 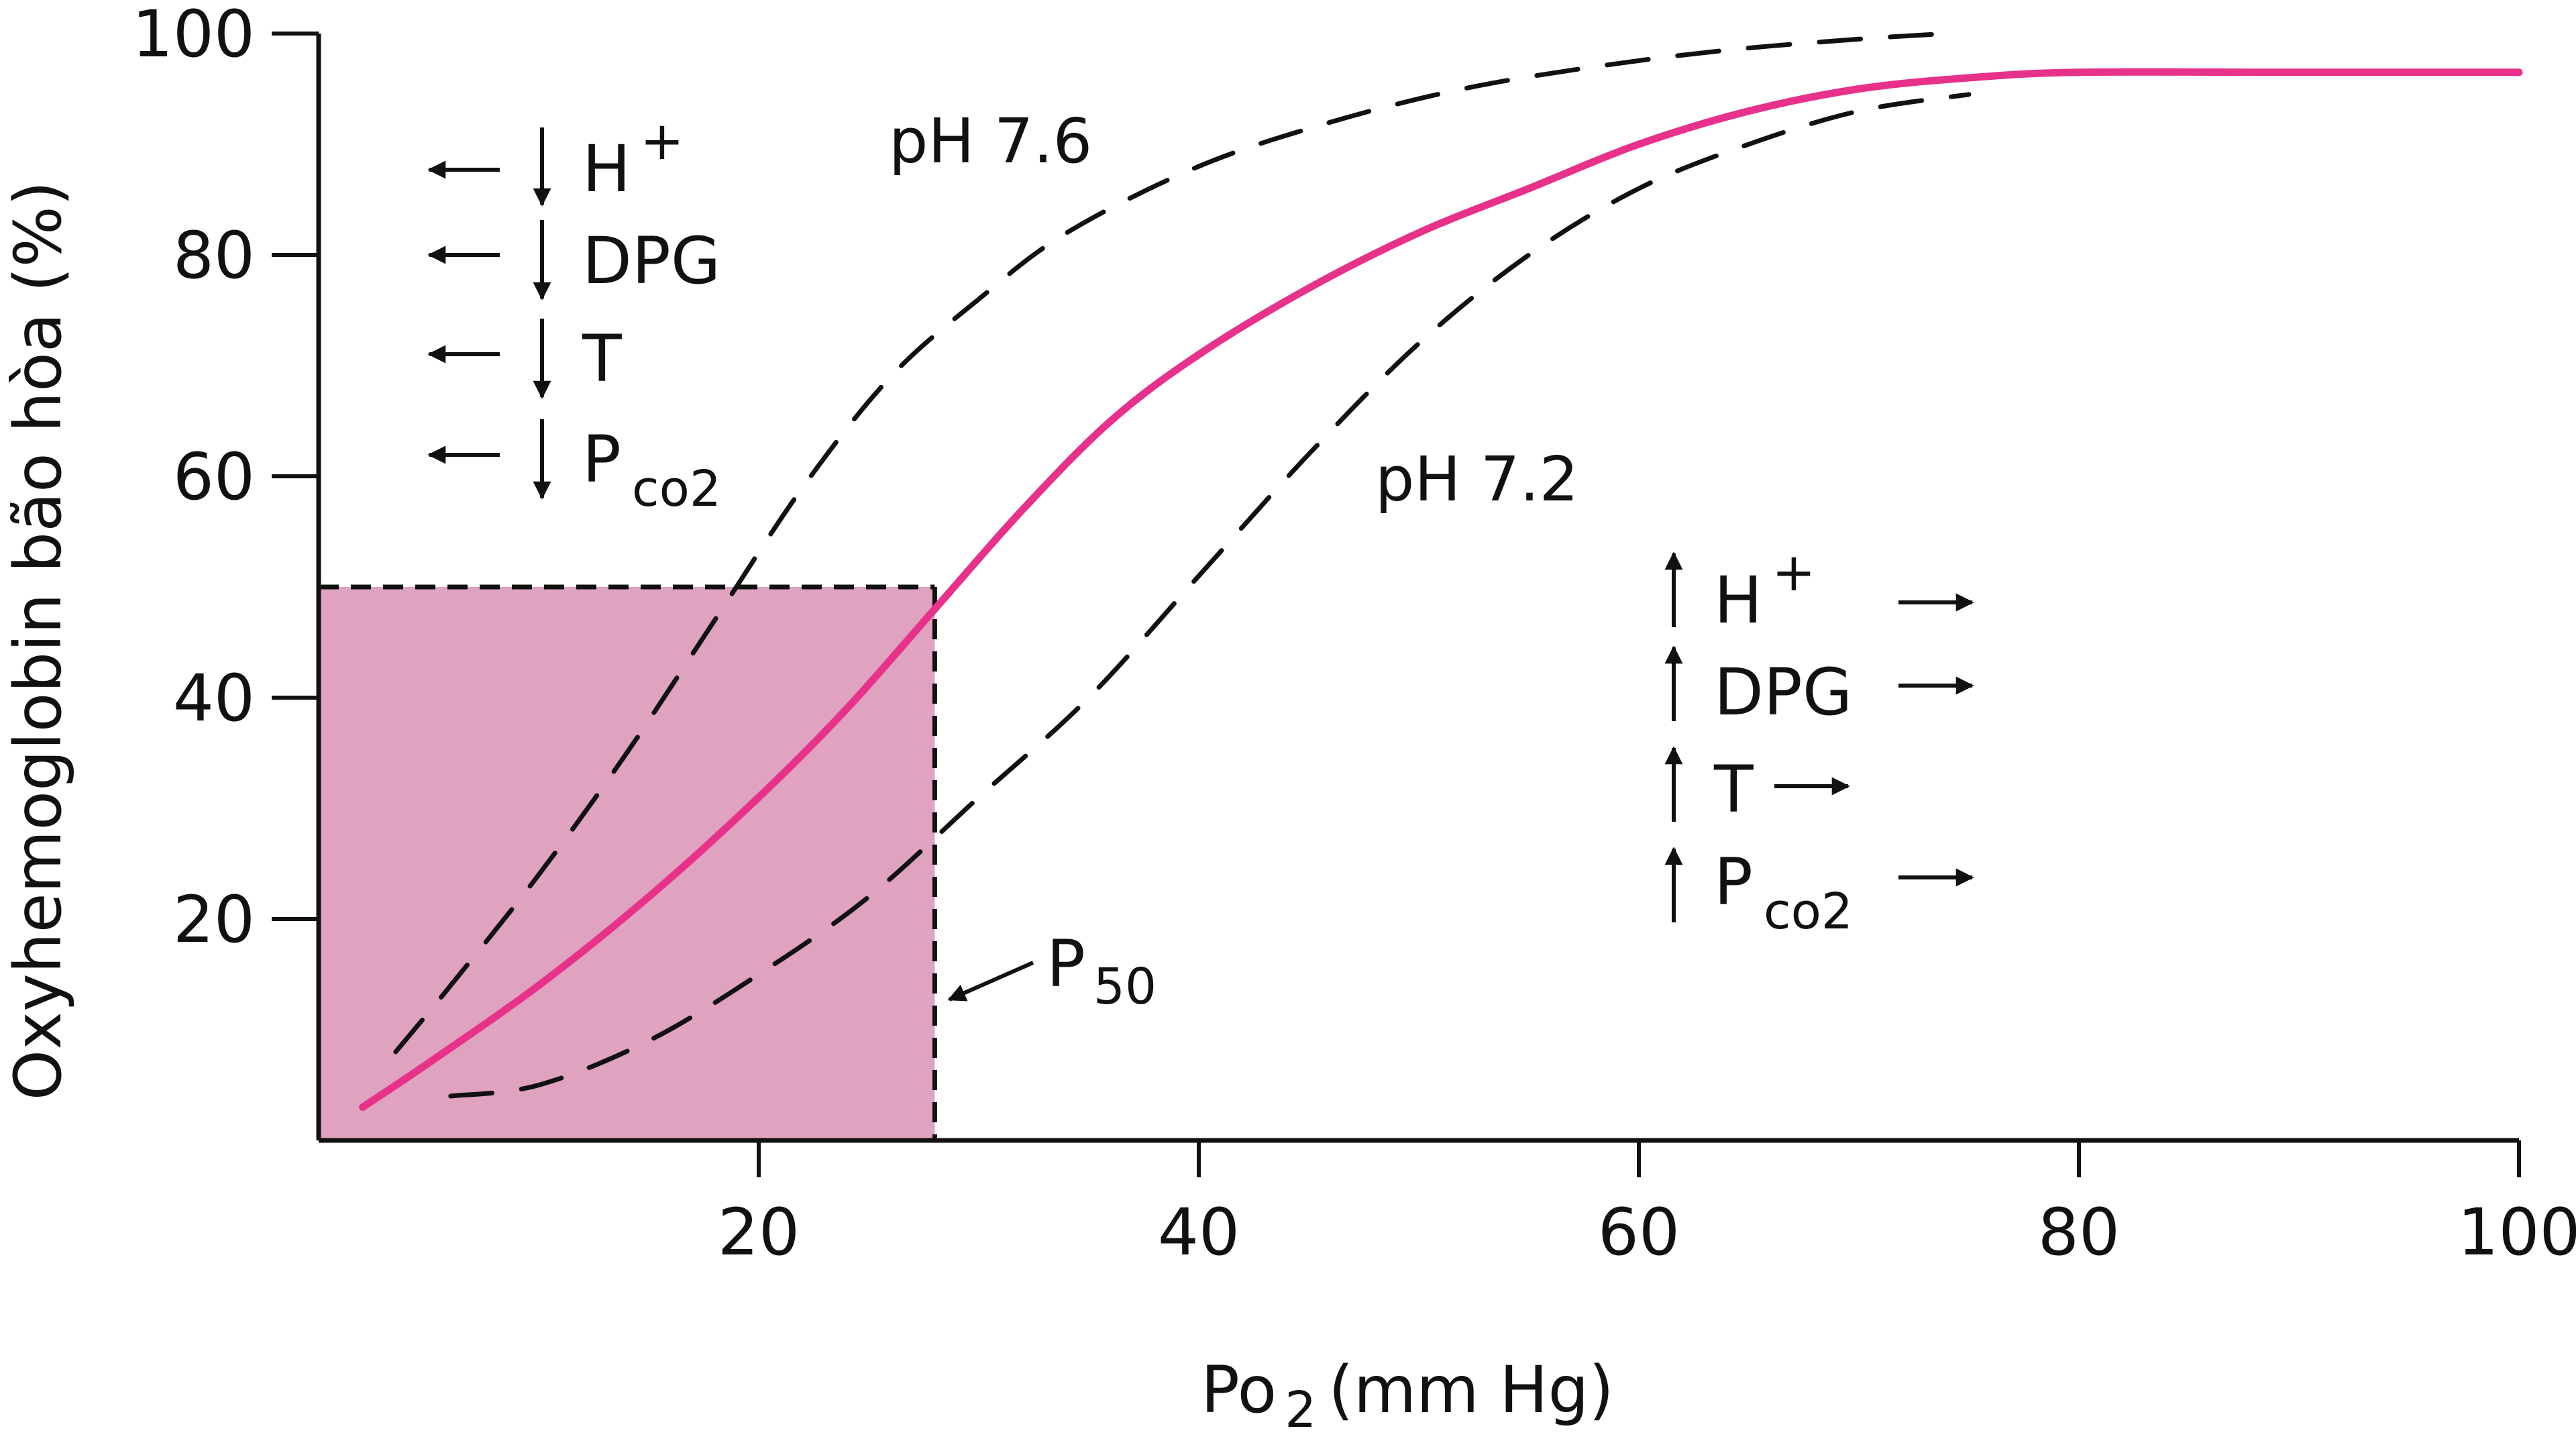 I want to click on right-factor-h: H +, so click(x=1819, y=590).